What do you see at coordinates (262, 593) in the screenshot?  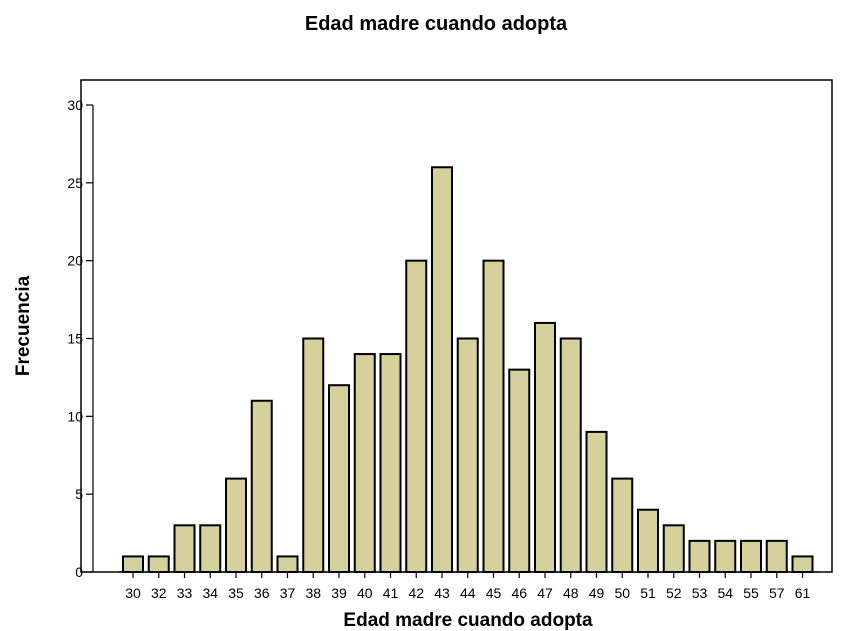 I see `x-tick-label: 36` at bounding box center [262, 593].